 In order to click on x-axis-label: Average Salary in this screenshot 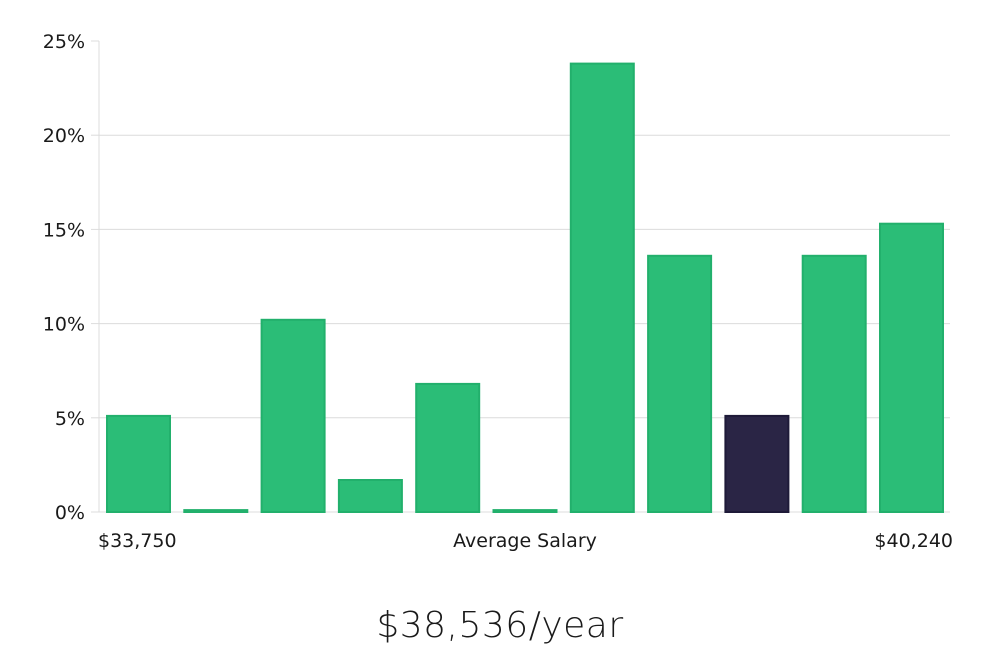, I will do `click(525, 541)`.